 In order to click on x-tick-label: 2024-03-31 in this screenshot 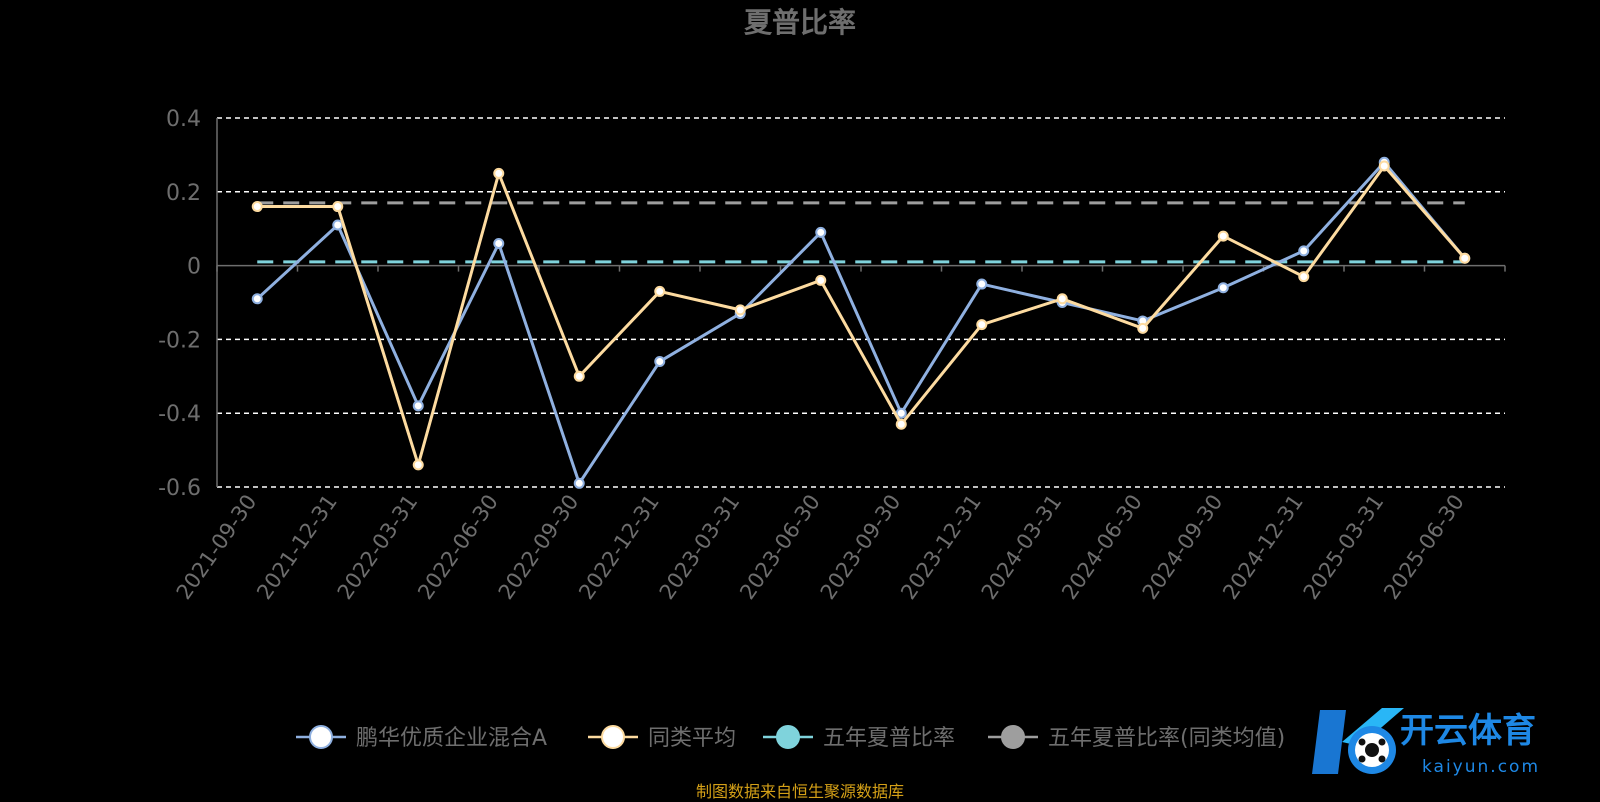, I will do `click(1022, 547)`.